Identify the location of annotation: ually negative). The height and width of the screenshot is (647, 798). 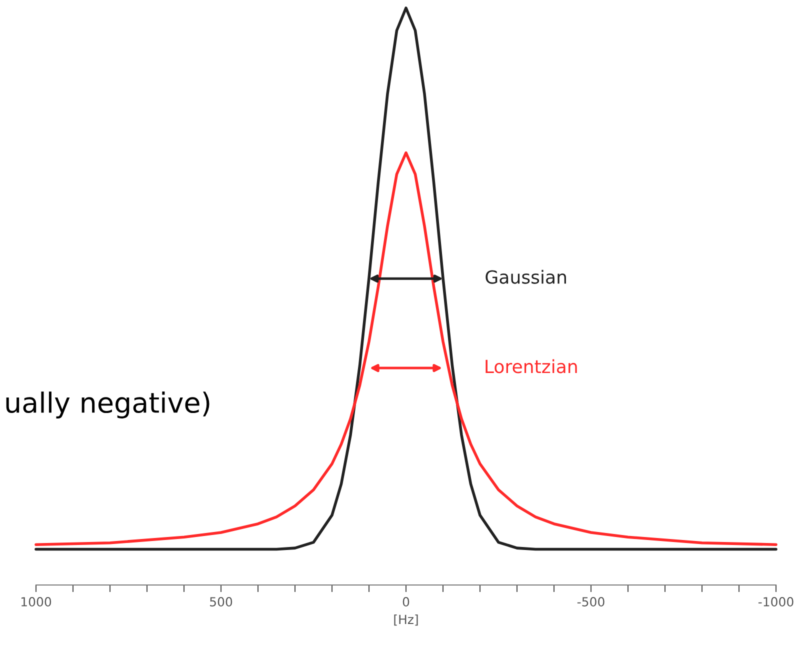
(108, 405).